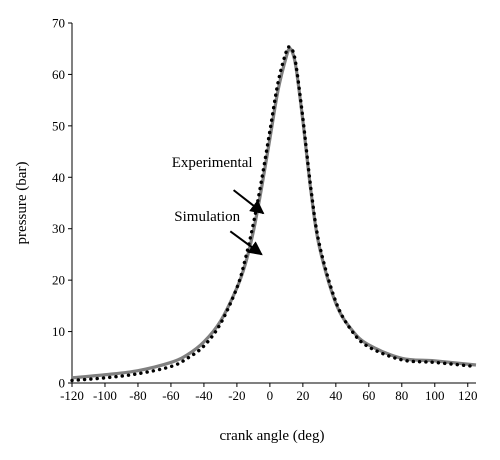  I want to click on x-tick-label: -40, so click(203, 395).